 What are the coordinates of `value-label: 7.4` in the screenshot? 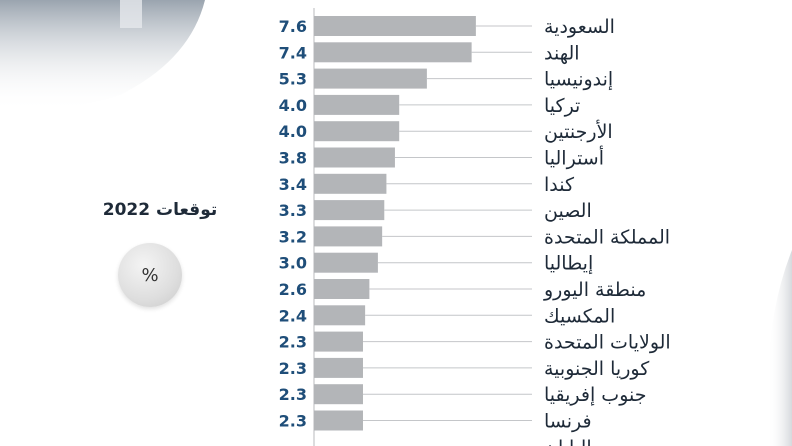 It's located at (293, 52).